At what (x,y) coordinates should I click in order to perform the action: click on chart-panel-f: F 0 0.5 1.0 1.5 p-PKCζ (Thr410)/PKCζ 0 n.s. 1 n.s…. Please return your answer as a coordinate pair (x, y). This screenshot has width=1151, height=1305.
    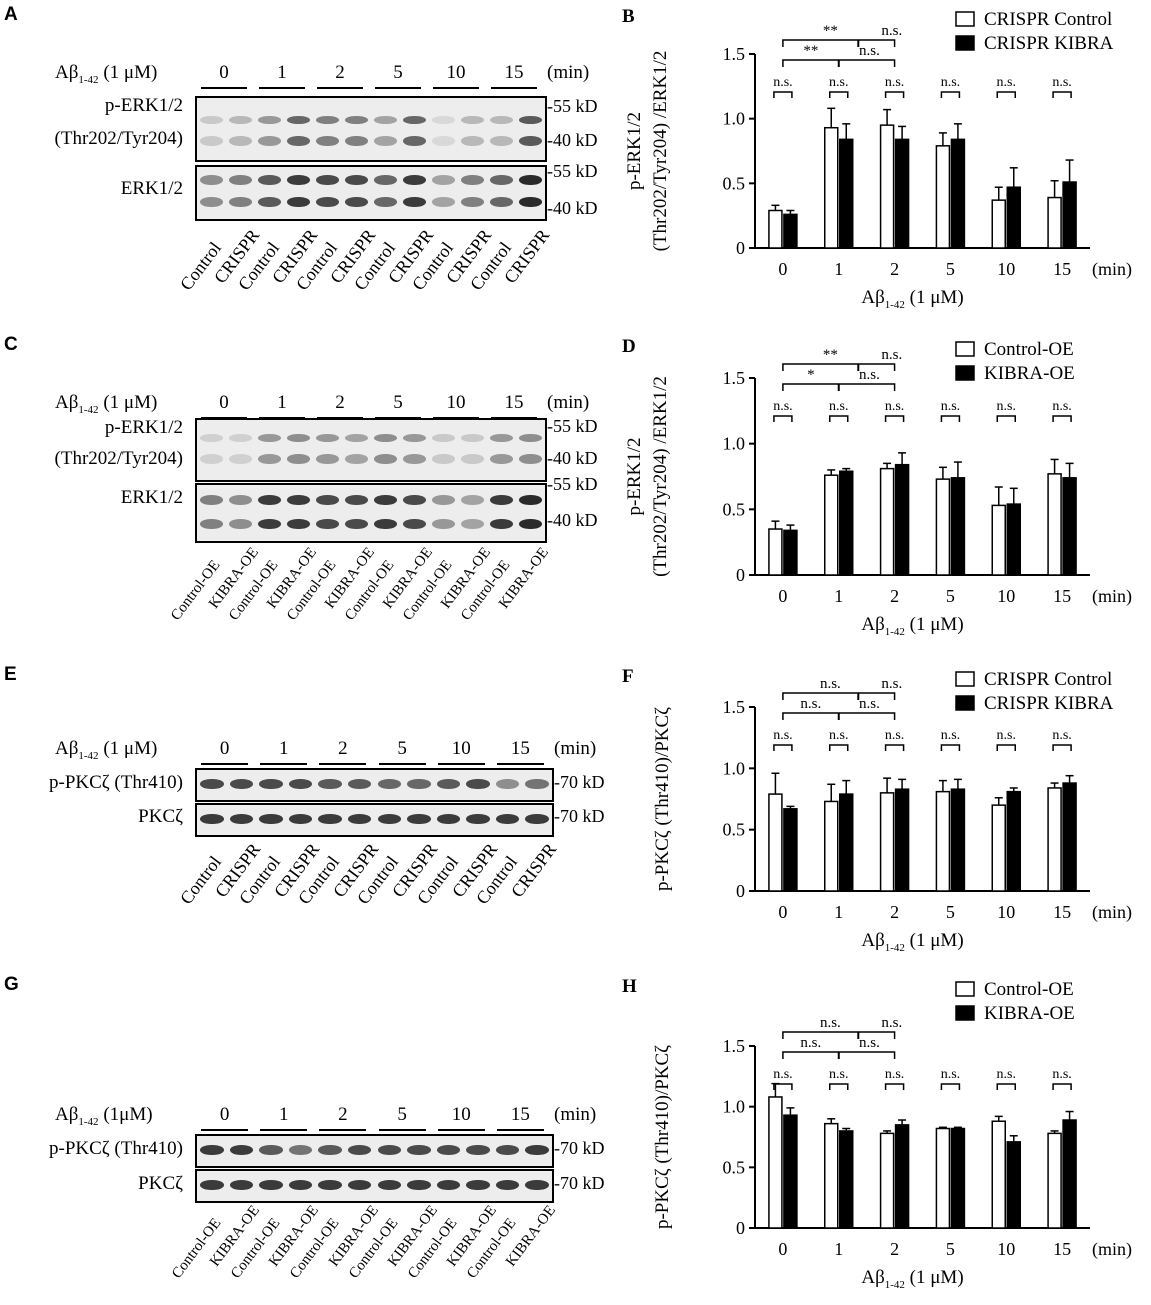
    Looking at the image, I should click on (875, 810).